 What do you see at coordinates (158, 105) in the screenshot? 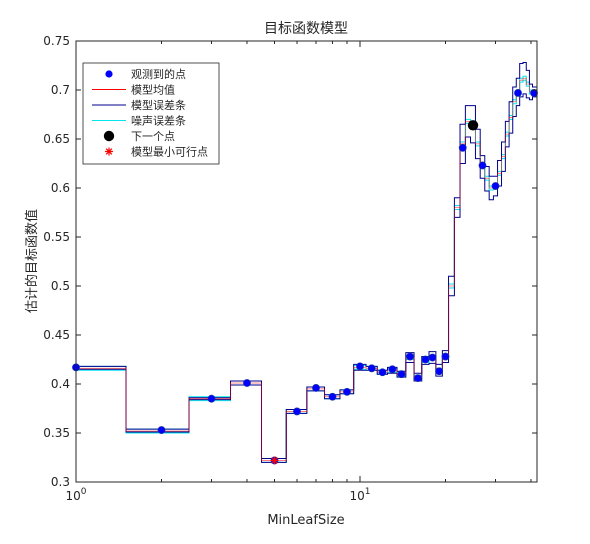
I see `legend-label: 模型误差条` at bounding box center [158, 105].